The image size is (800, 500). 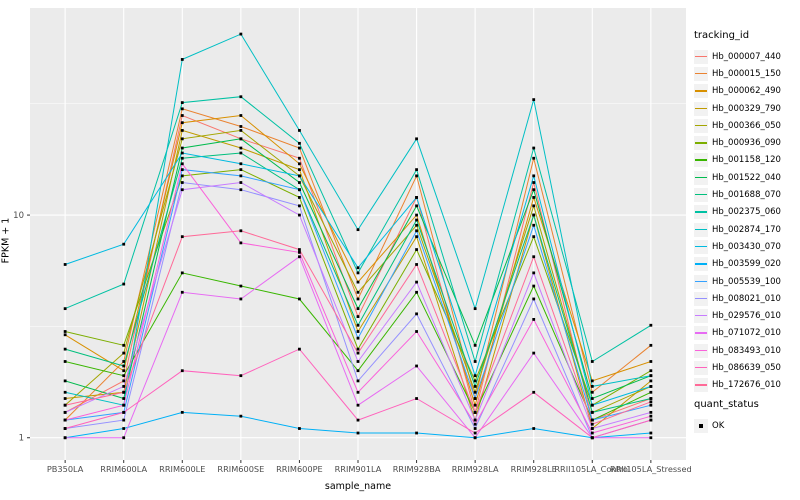 I want to click on x-tick-label: RRIM901LA, so click(x=358, y=469).